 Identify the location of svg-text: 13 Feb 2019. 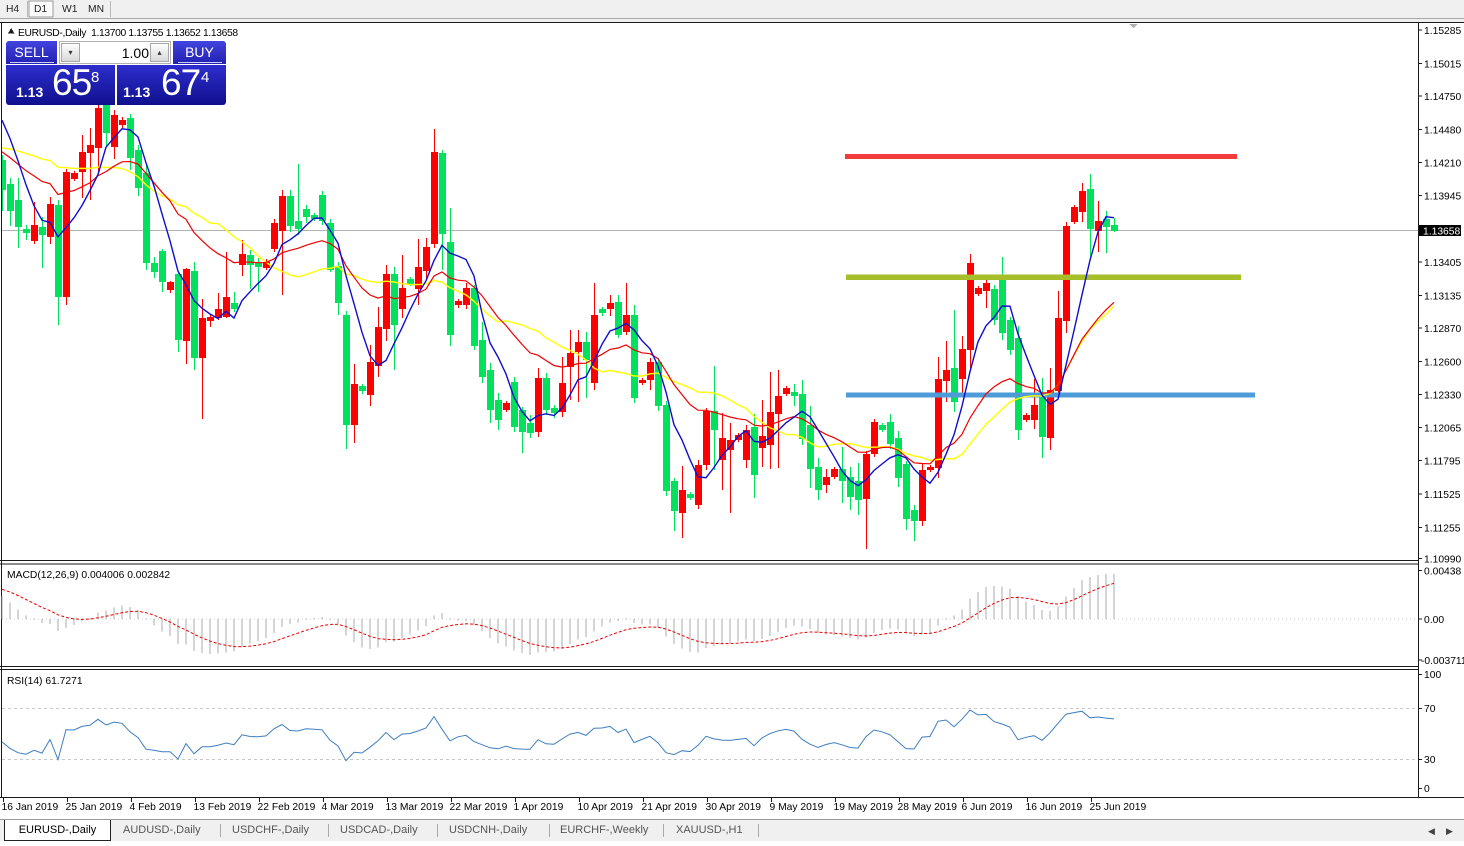
(223, 807).